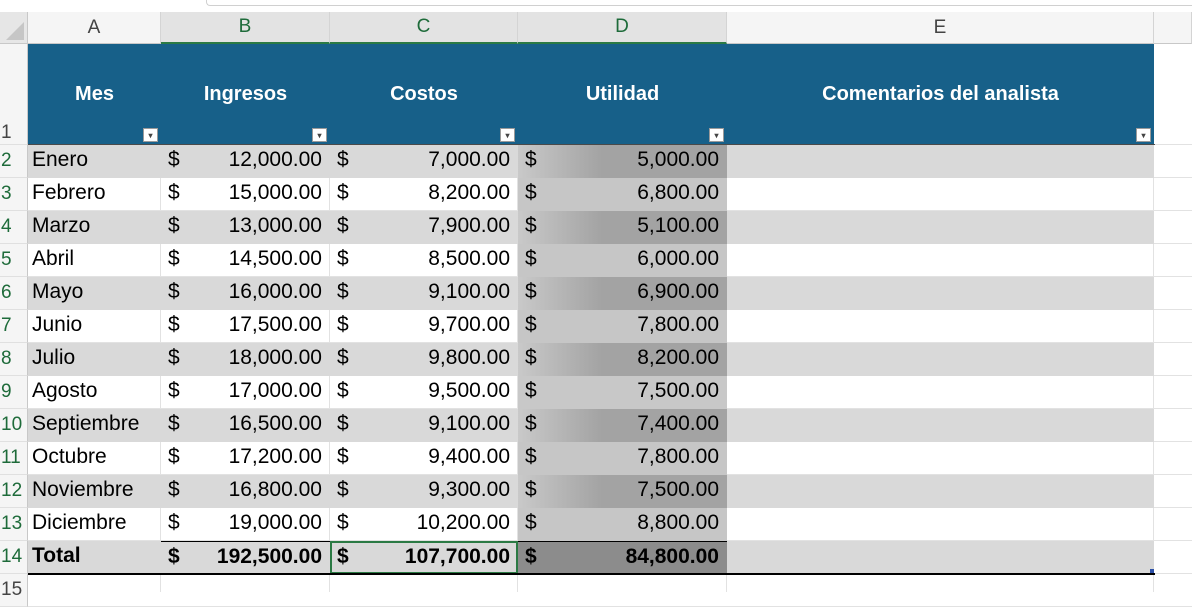 This screenshot has height=607, width=1192. What do you see at coordinates (622, 557) in the screenshot?
I see `cell-utilidad: $84,800.00` at bounding box center [622, 557].